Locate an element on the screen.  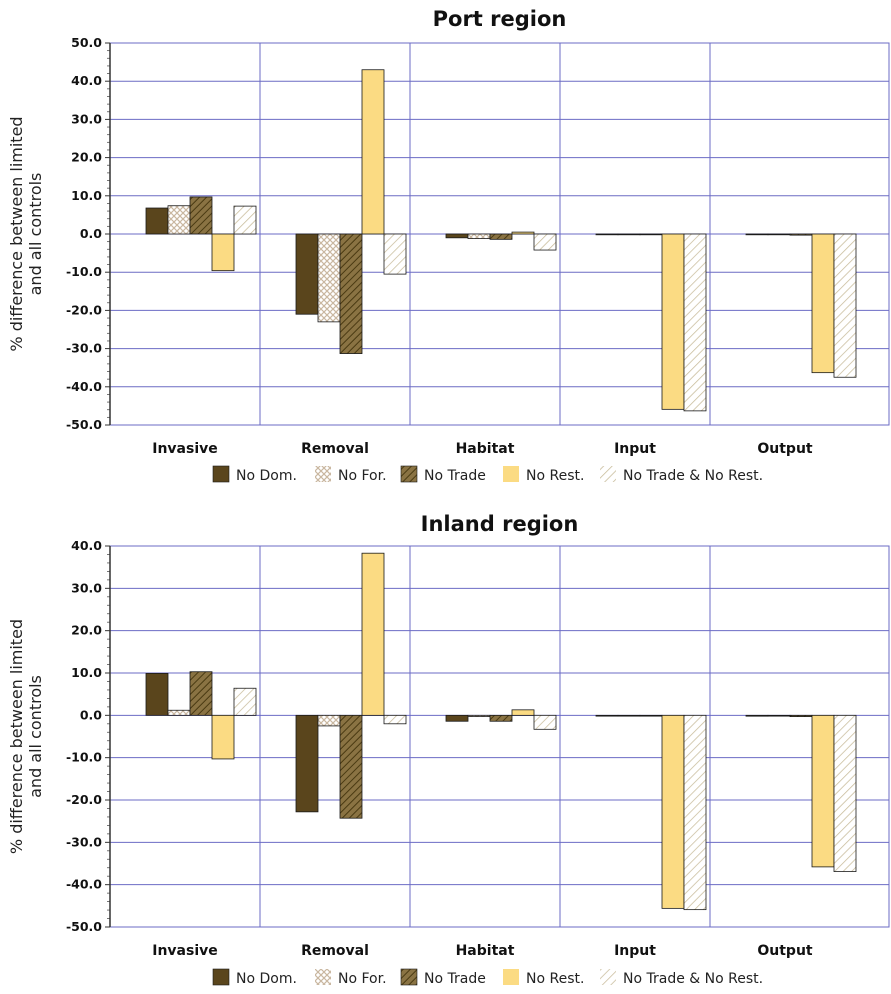
category-label: Habitat is located at coordinates (485, 951).